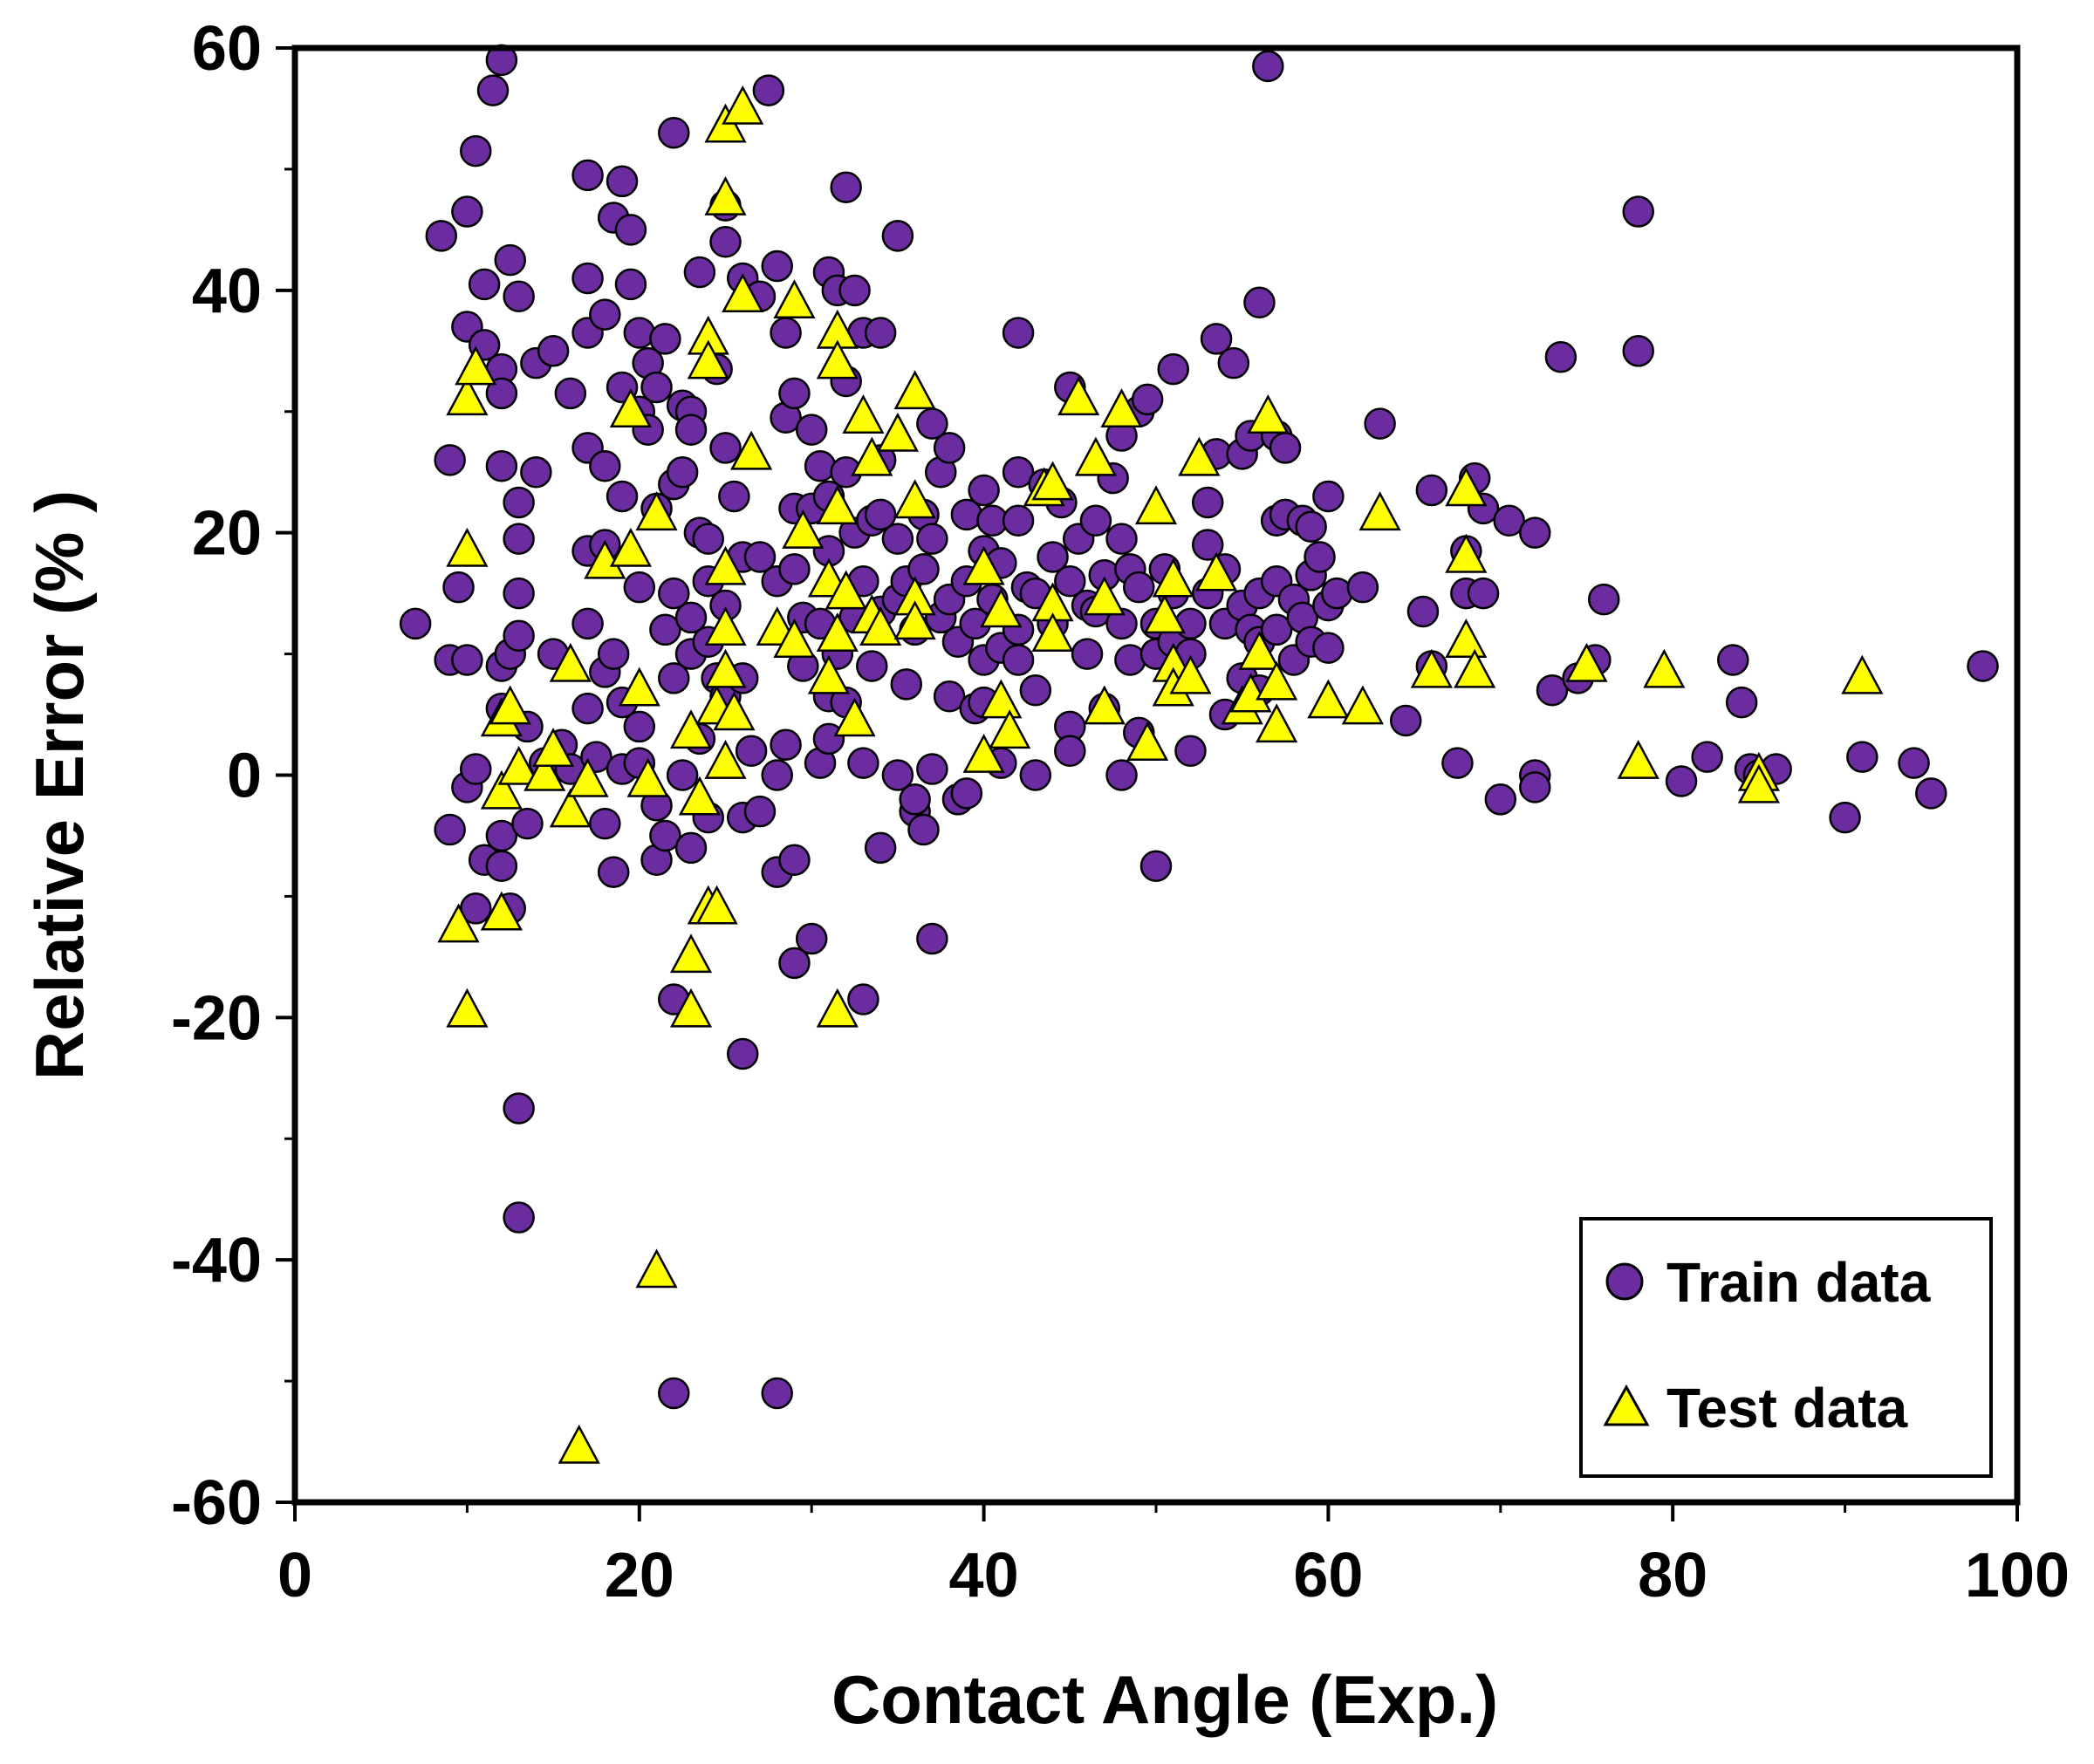 Image resolution: width=2094 pixels, height=1764 pixels. Describe the element at coordinates (227, 49) in the screenshot. I see `y-tick-label: 60` at that location.